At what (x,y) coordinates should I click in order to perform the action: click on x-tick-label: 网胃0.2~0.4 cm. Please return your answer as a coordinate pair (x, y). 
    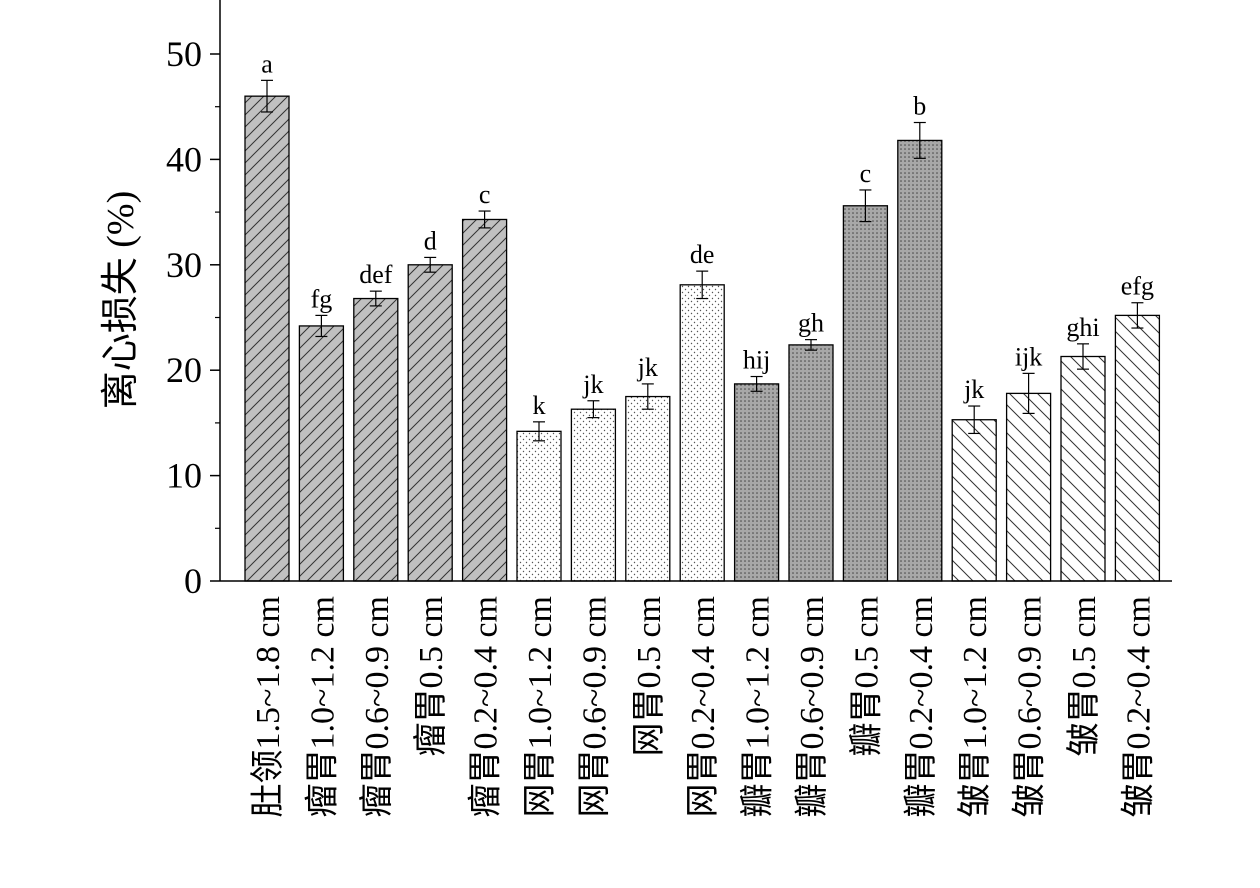
    Looking at the image, I should click on (703, 706).